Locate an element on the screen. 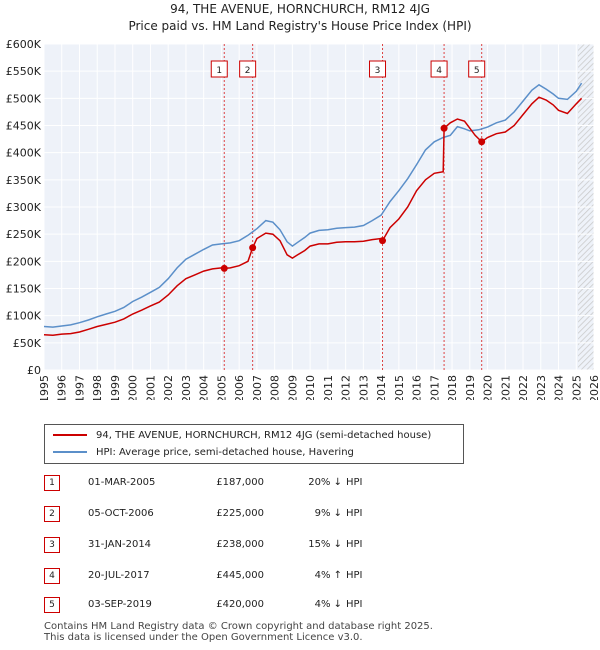 This screenshot has height=650, width=600. y-tick-label: £0 is located at coordinates (34, 370).